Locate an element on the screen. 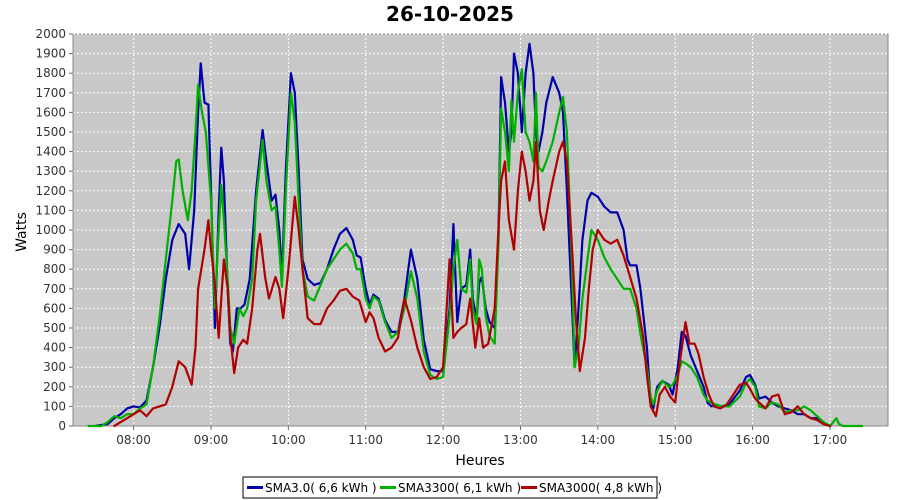 The image size is (900, 500). x-axis-label: Heures is located at coordinates (479, 461).